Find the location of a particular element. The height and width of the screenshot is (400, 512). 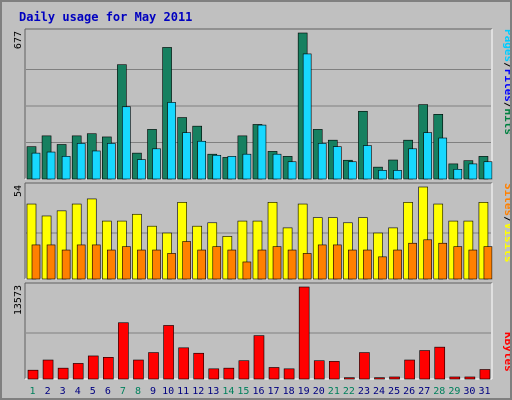

x-tick-label: 28 is located at coordinates (439, 391).